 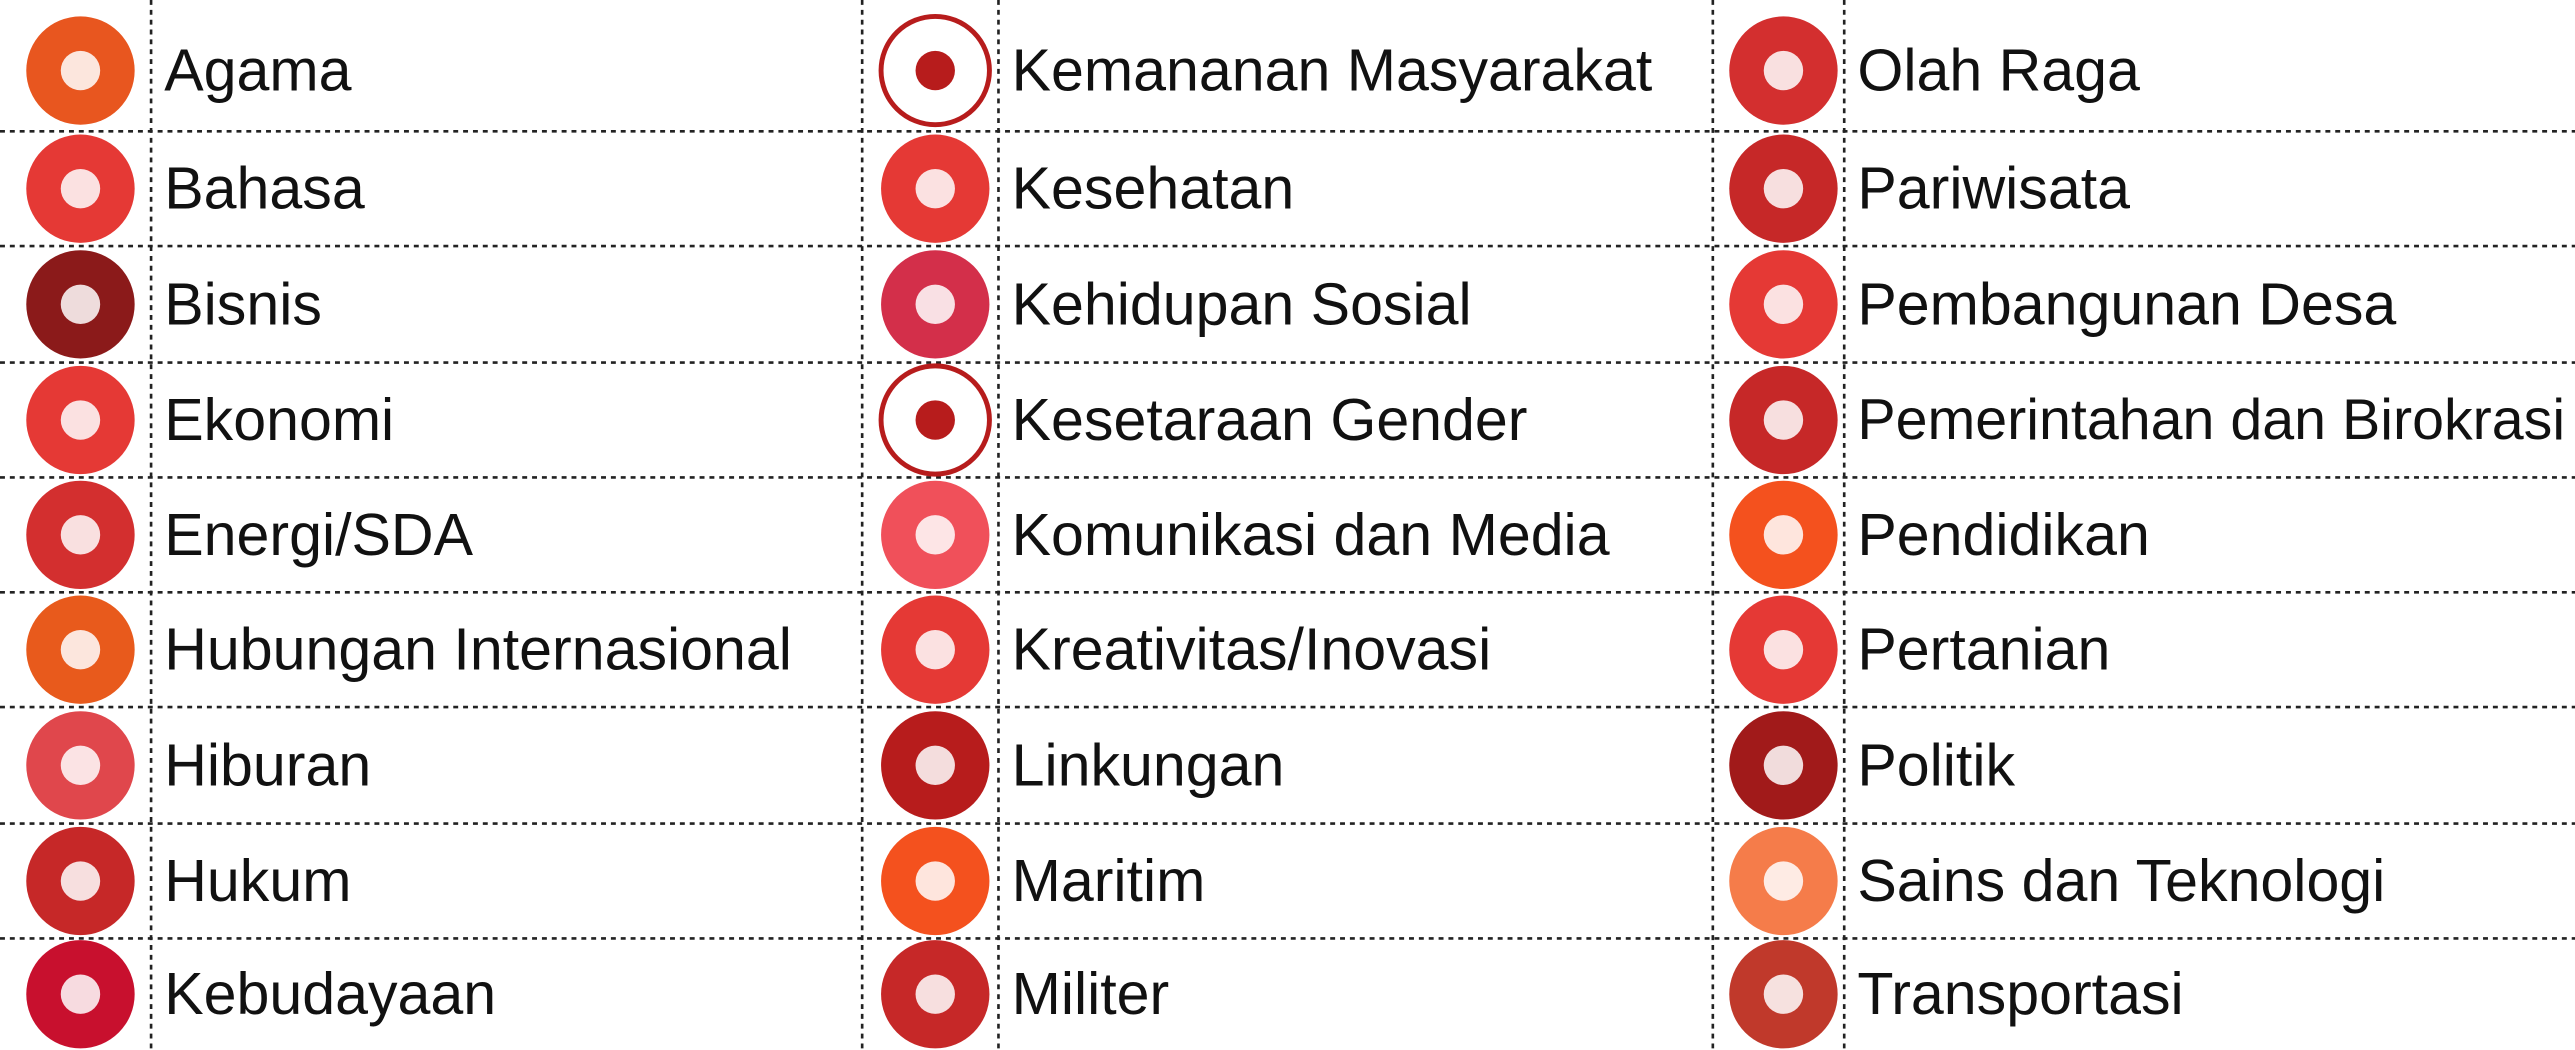 What do you see at coordinates (330, 994) in the screenshot?
I see `category-label: Kebudayaan` at bounding box center [330, 994].